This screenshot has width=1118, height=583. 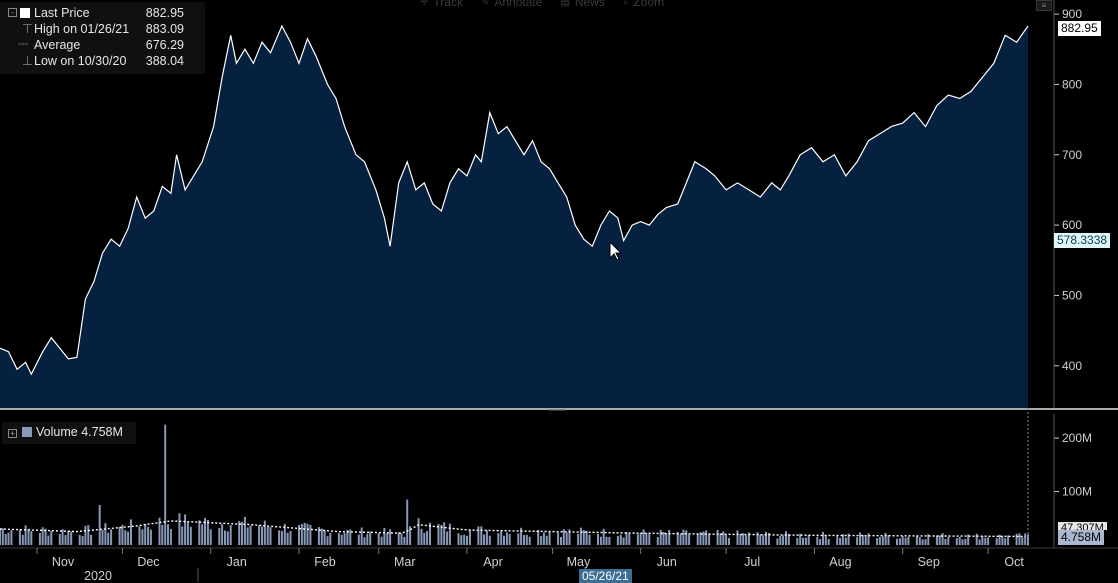 What do you see at coordinates (325, 562) in the screenshot?
I see `month-label: Feb` at bounding box center [325, 562].